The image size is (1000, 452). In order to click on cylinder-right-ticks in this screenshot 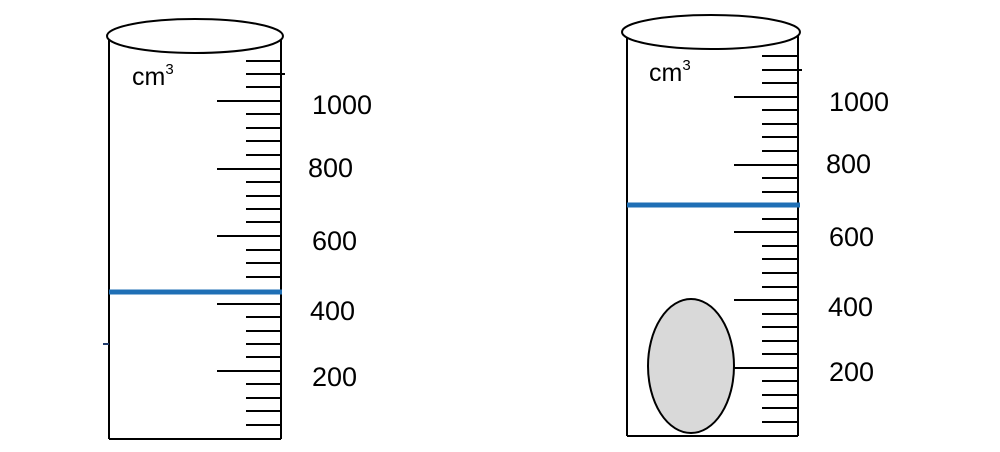, I will do `click(768, 239)`.